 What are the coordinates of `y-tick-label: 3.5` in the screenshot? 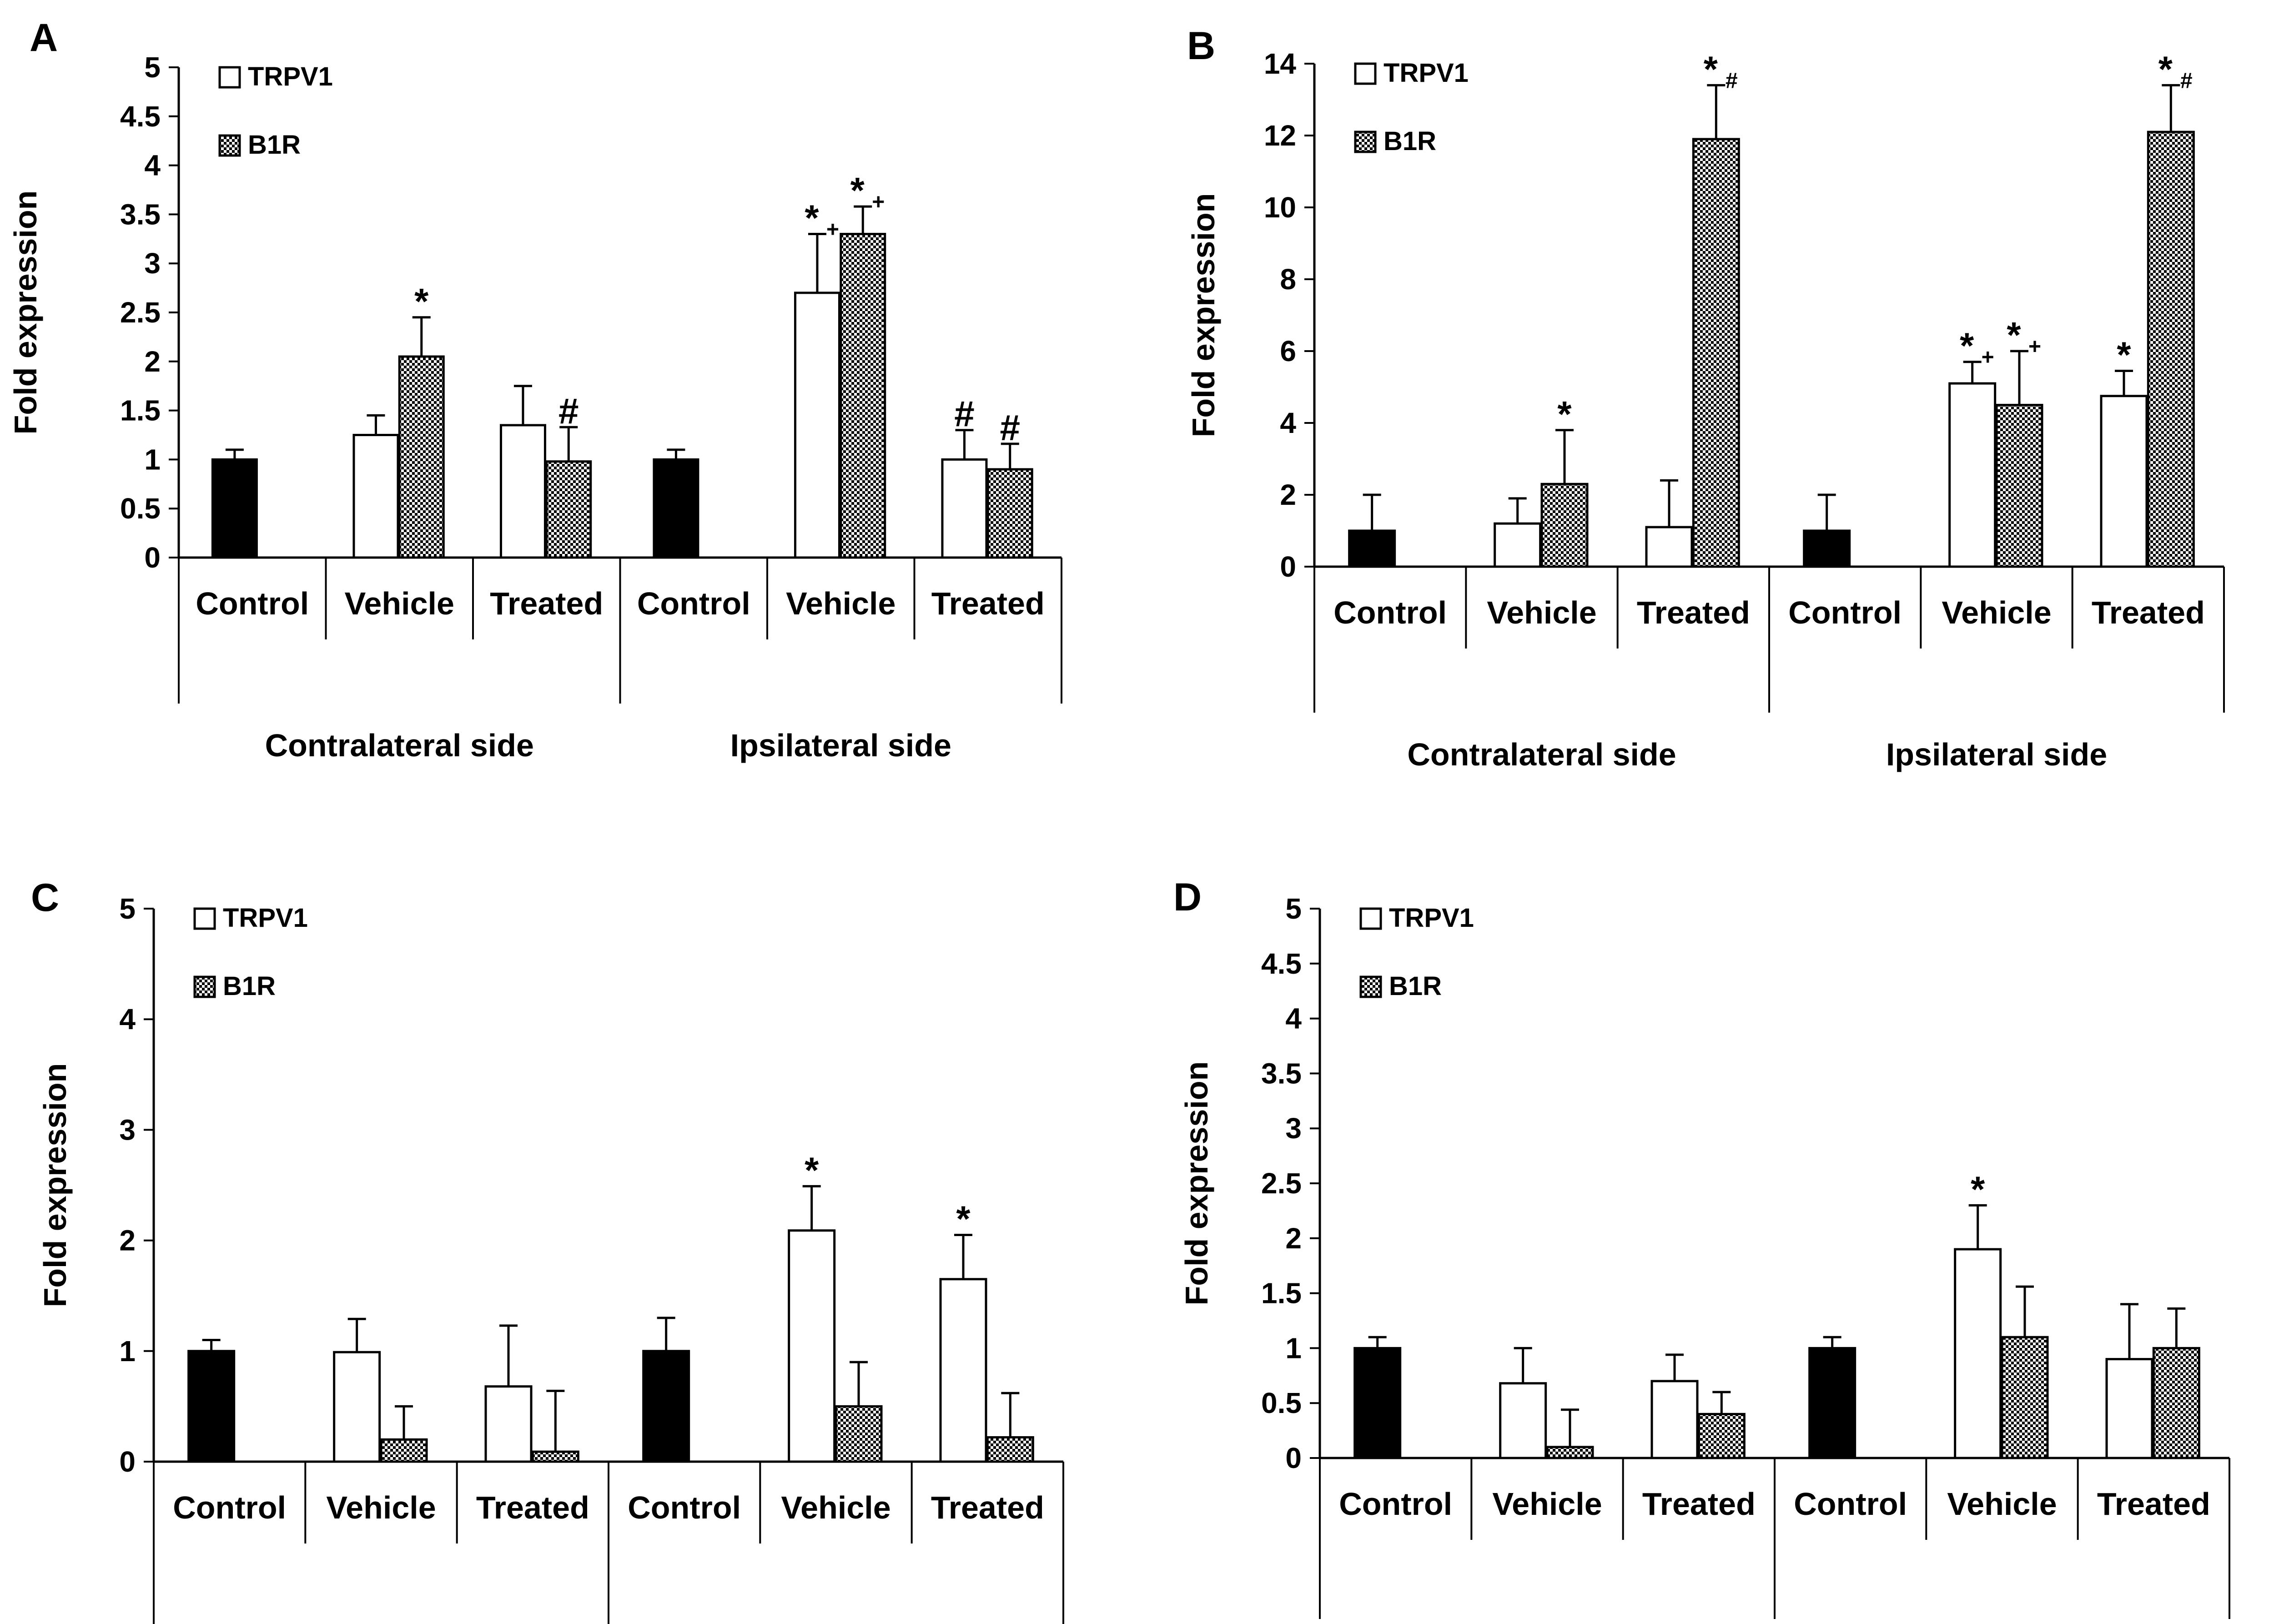 It's located at (1281, 1073).